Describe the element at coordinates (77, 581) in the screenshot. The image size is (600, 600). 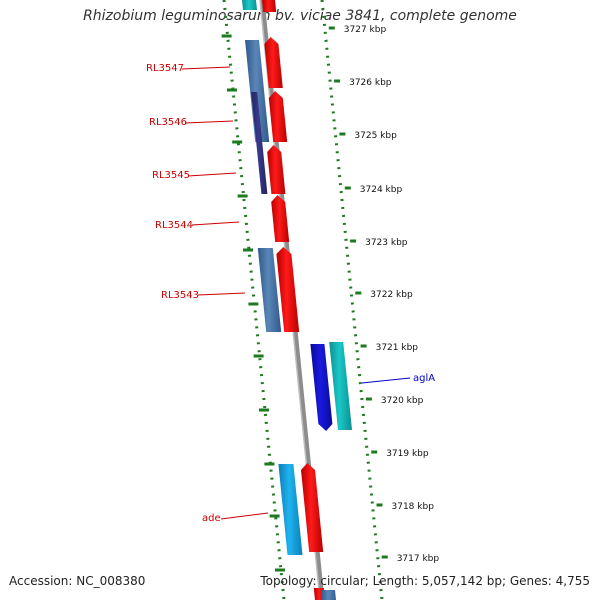
I see `accession-text: Accession: NC_008380` at that location.